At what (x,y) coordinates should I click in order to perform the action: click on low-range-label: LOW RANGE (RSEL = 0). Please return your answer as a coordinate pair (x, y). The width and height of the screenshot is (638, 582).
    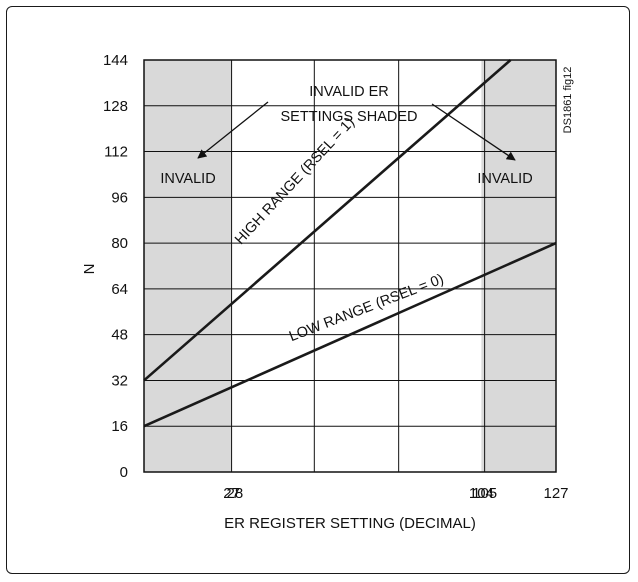
    Looking at the image, I should click on (366, 308).